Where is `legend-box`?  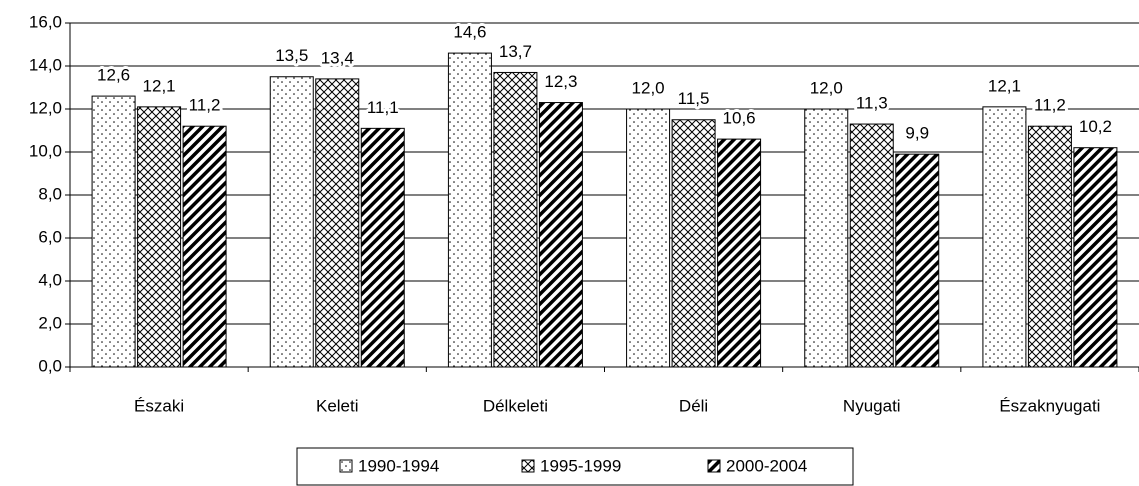
legend-box is located at coordinates (575, 466).